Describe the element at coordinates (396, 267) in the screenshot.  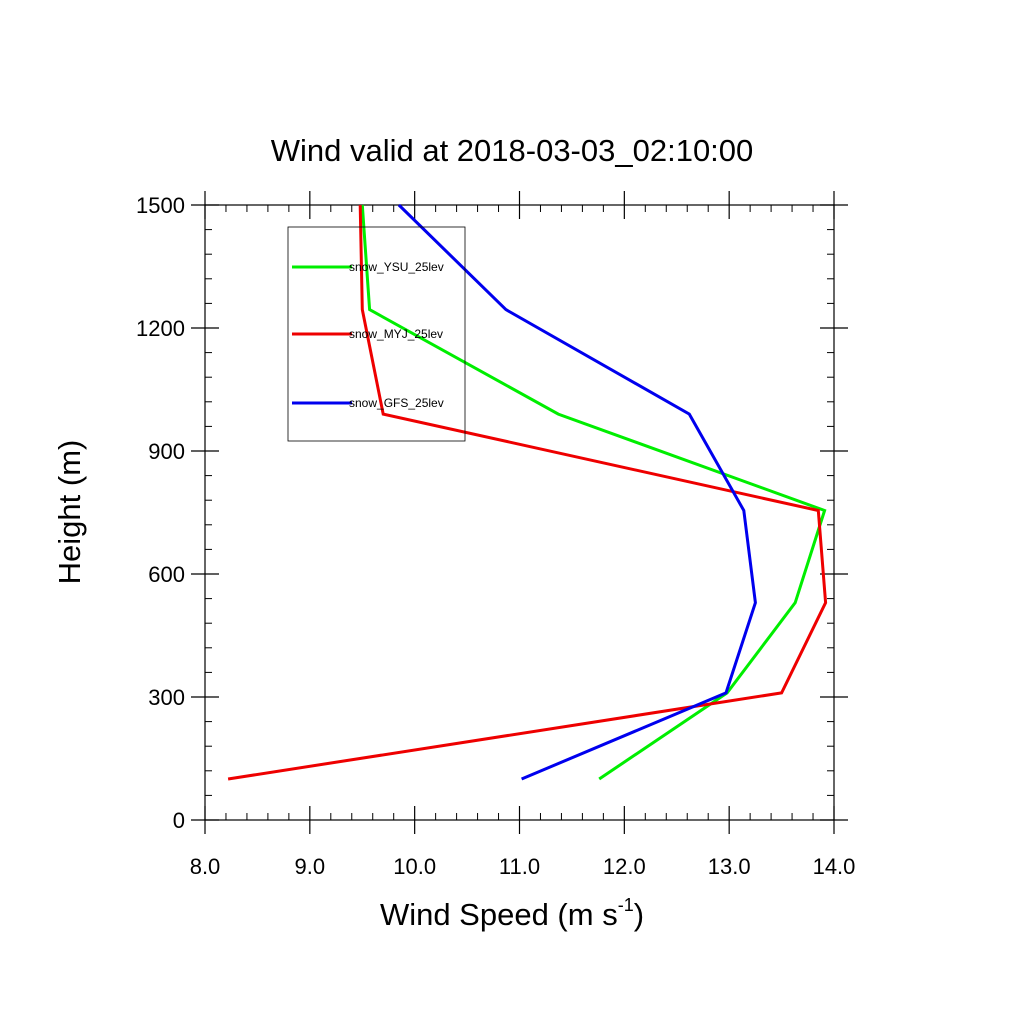
I see `legend-label: snow_YSU_25lev` at that location.